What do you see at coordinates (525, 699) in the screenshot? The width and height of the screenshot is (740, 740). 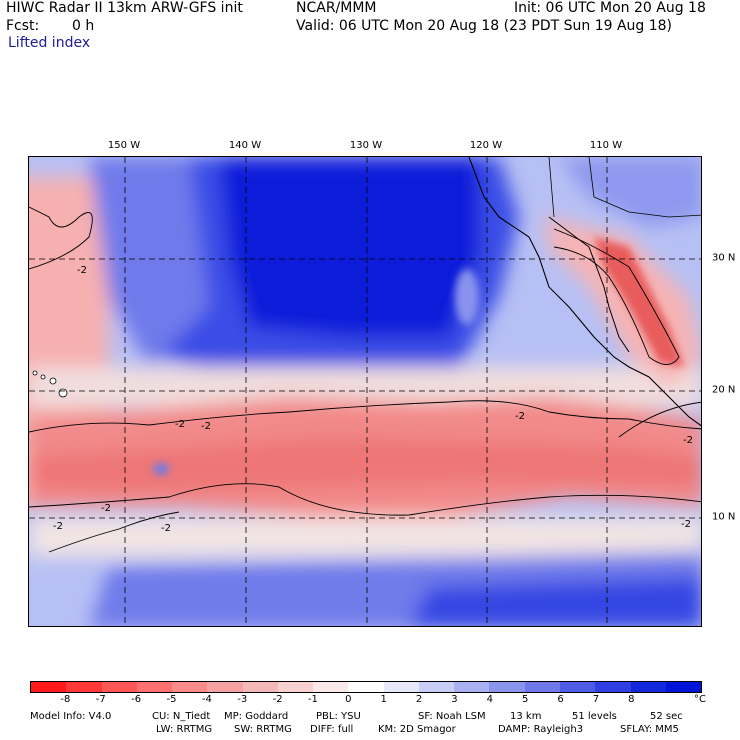 I see `colorbar-tick-label: 5` at bounding box center [525, 699].